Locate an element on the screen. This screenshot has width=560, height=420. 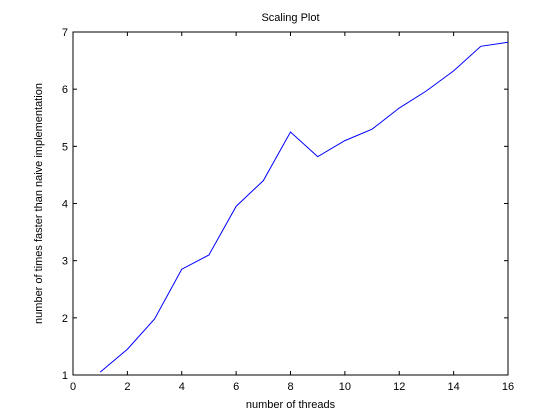
y-tick-label: 5 is located at coordinates (65, 147).